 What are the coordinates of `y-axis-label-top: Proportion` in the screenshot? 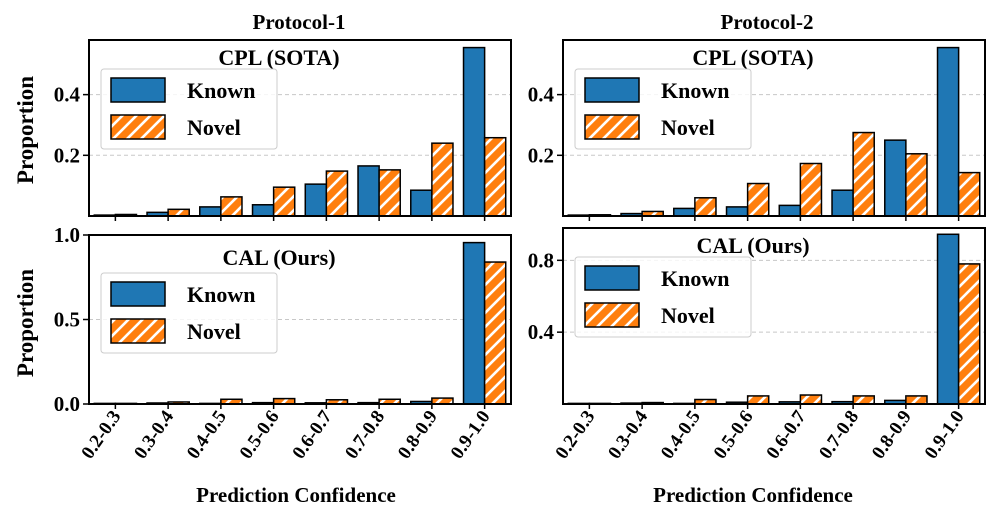 It's located at (25, 130).